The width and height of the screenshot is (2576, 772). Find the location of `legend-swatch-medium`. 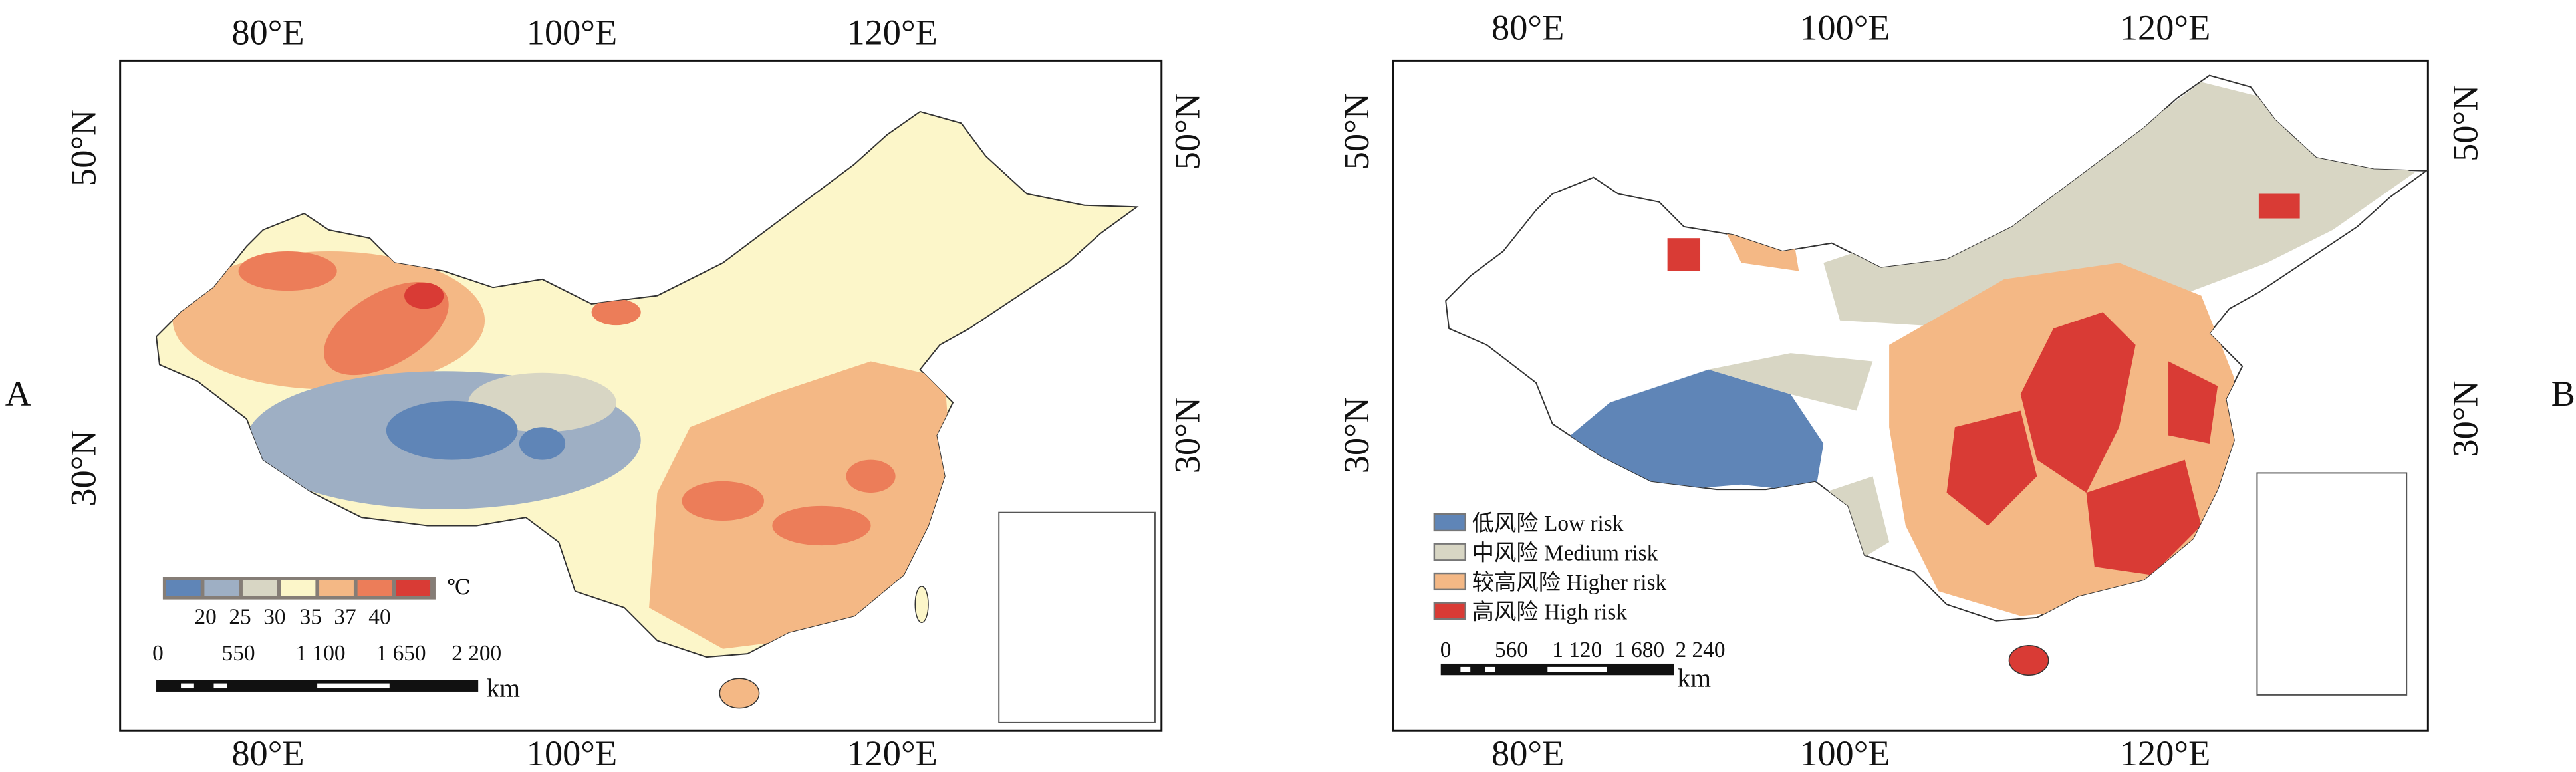

legend-swatch-medium is located at coordinates (1450, 552).